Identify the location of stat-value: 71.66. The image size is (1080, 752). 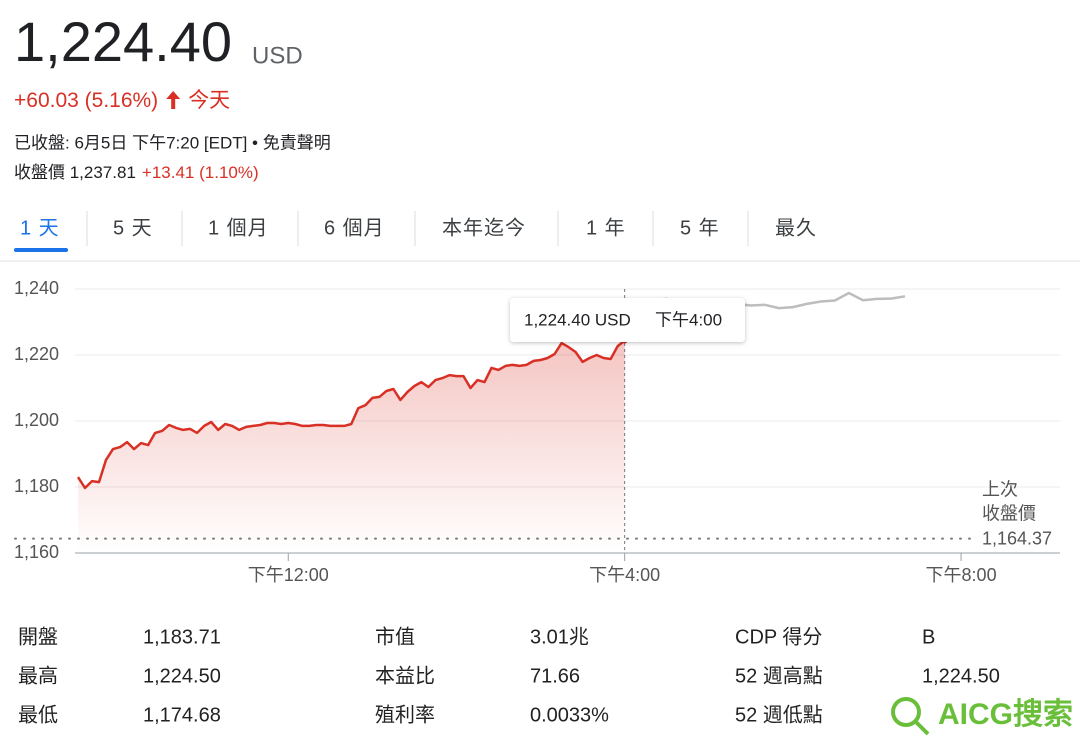
(555, 676).